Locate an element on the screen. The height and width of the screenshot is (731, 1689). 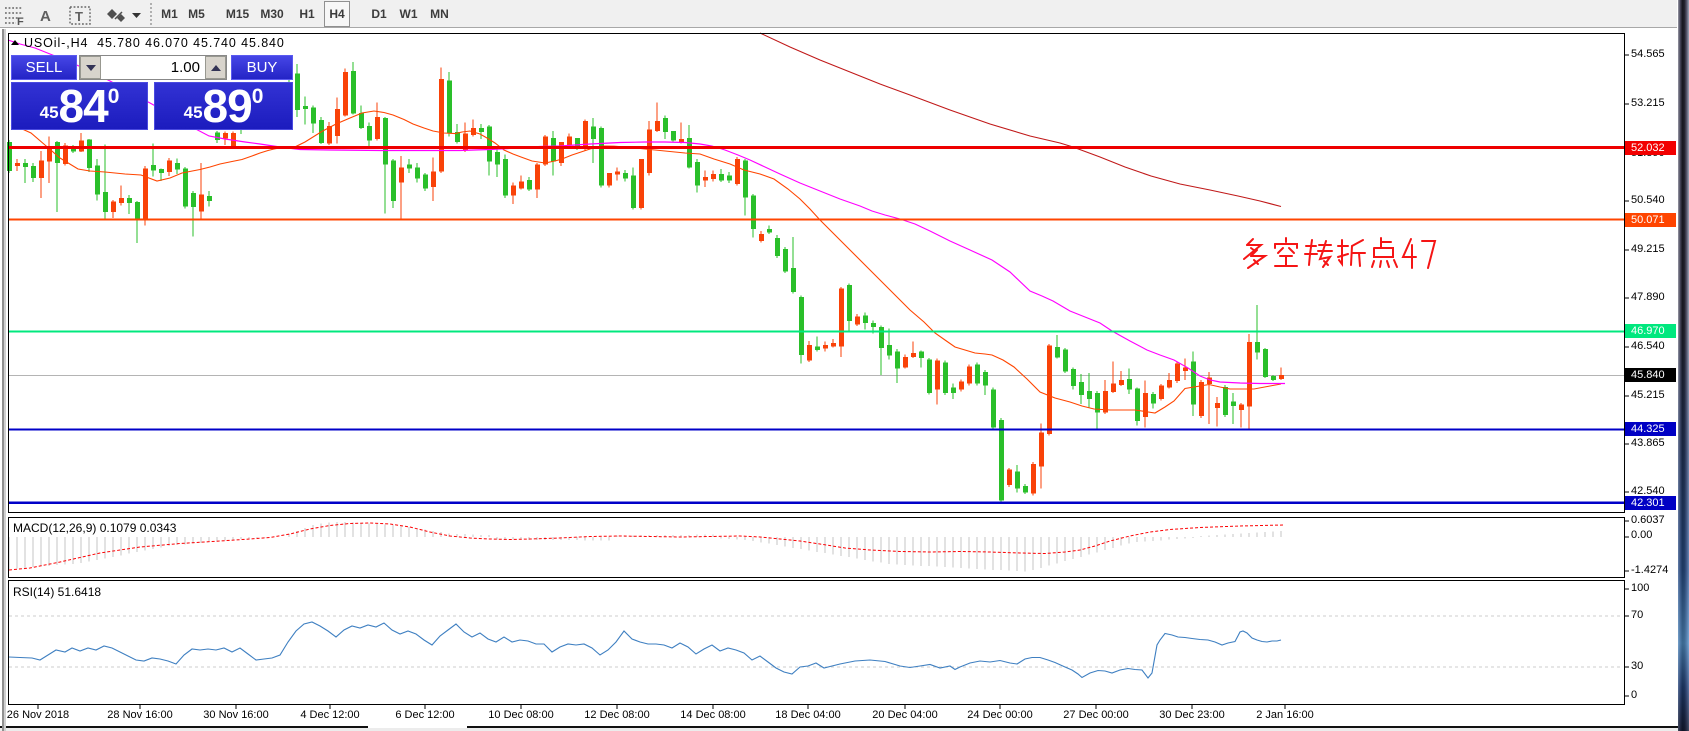
svg-text: T is located at coordinates (79, 16).